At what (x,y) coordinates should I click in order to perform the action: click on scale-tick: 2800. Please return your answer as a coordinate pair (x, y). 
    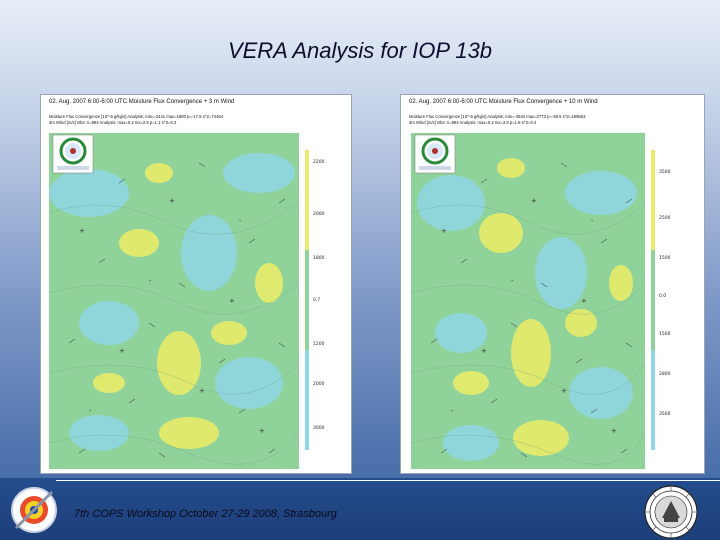
    Looking at the image, I should click on (665, 374).